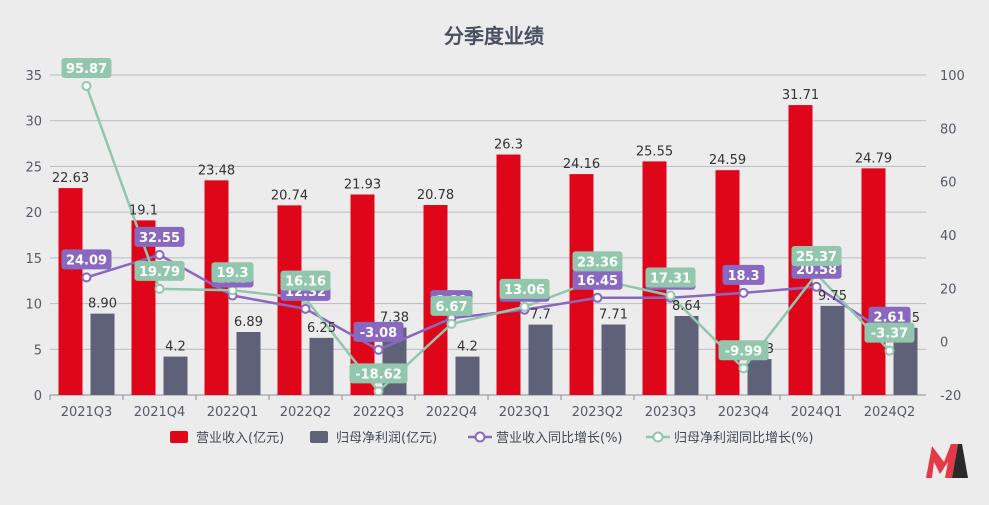 This screenshot has height=505, width=989. Describe the element at coordinates (248, 322) in the screenshot. I see `data-label-net-profit: 6.89` at that location.